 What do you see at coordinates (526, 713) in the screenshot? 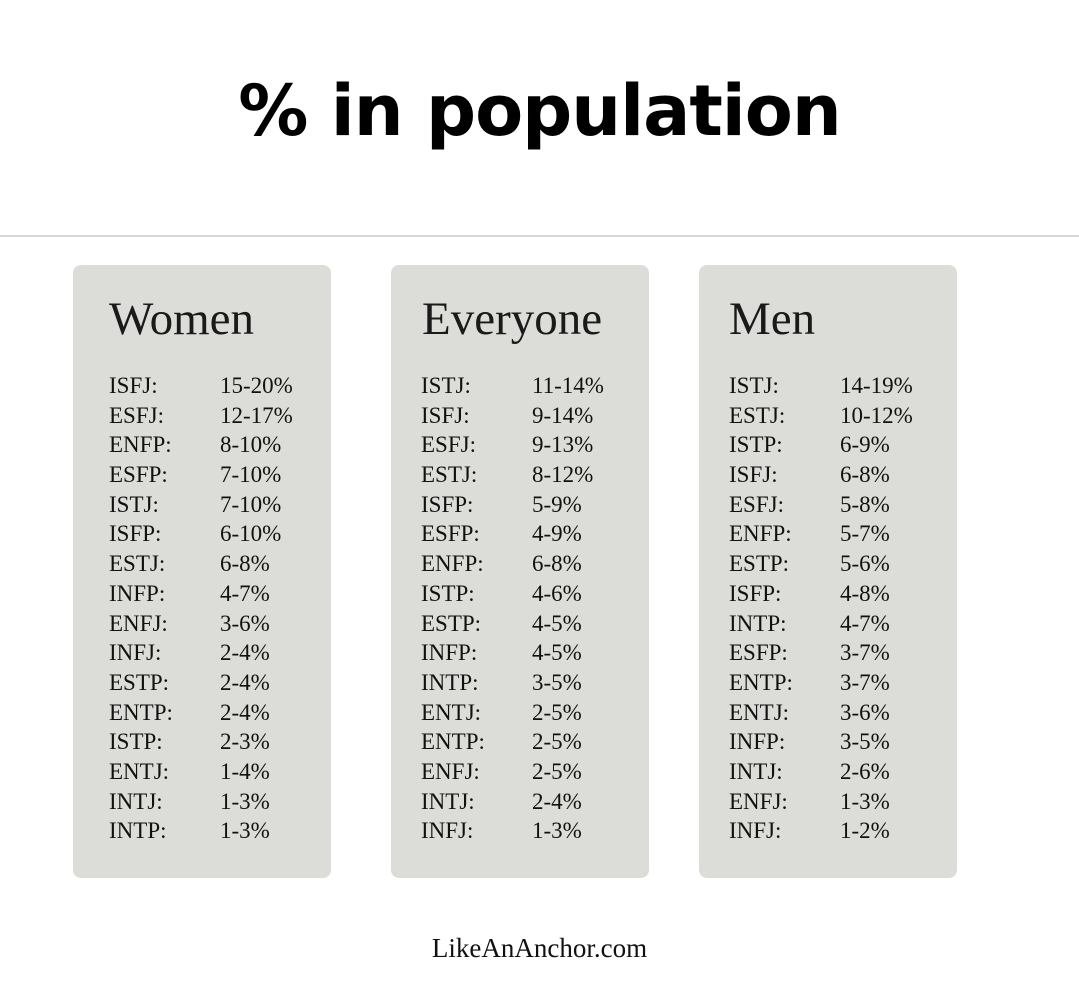
I see `list-item: ENTJ: 2-5%` at bounding box center [526, 713].